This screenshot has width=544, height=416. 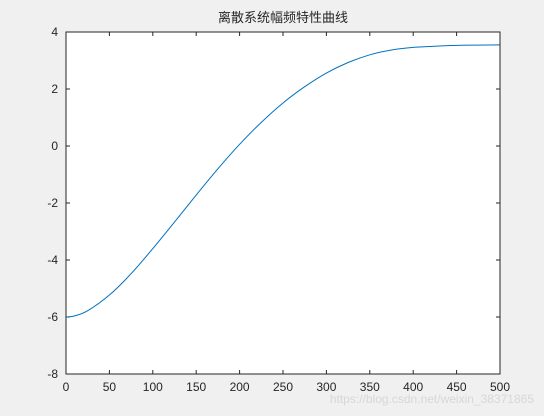 I want to click on y-tick-label: -2, so click(x=52, y=203).